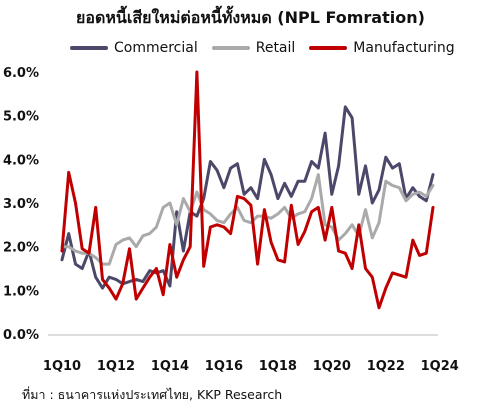  Describe the element at coordinates (21, 291) in the screenshot. I see `y-tick-label: 1.0%` at that location.